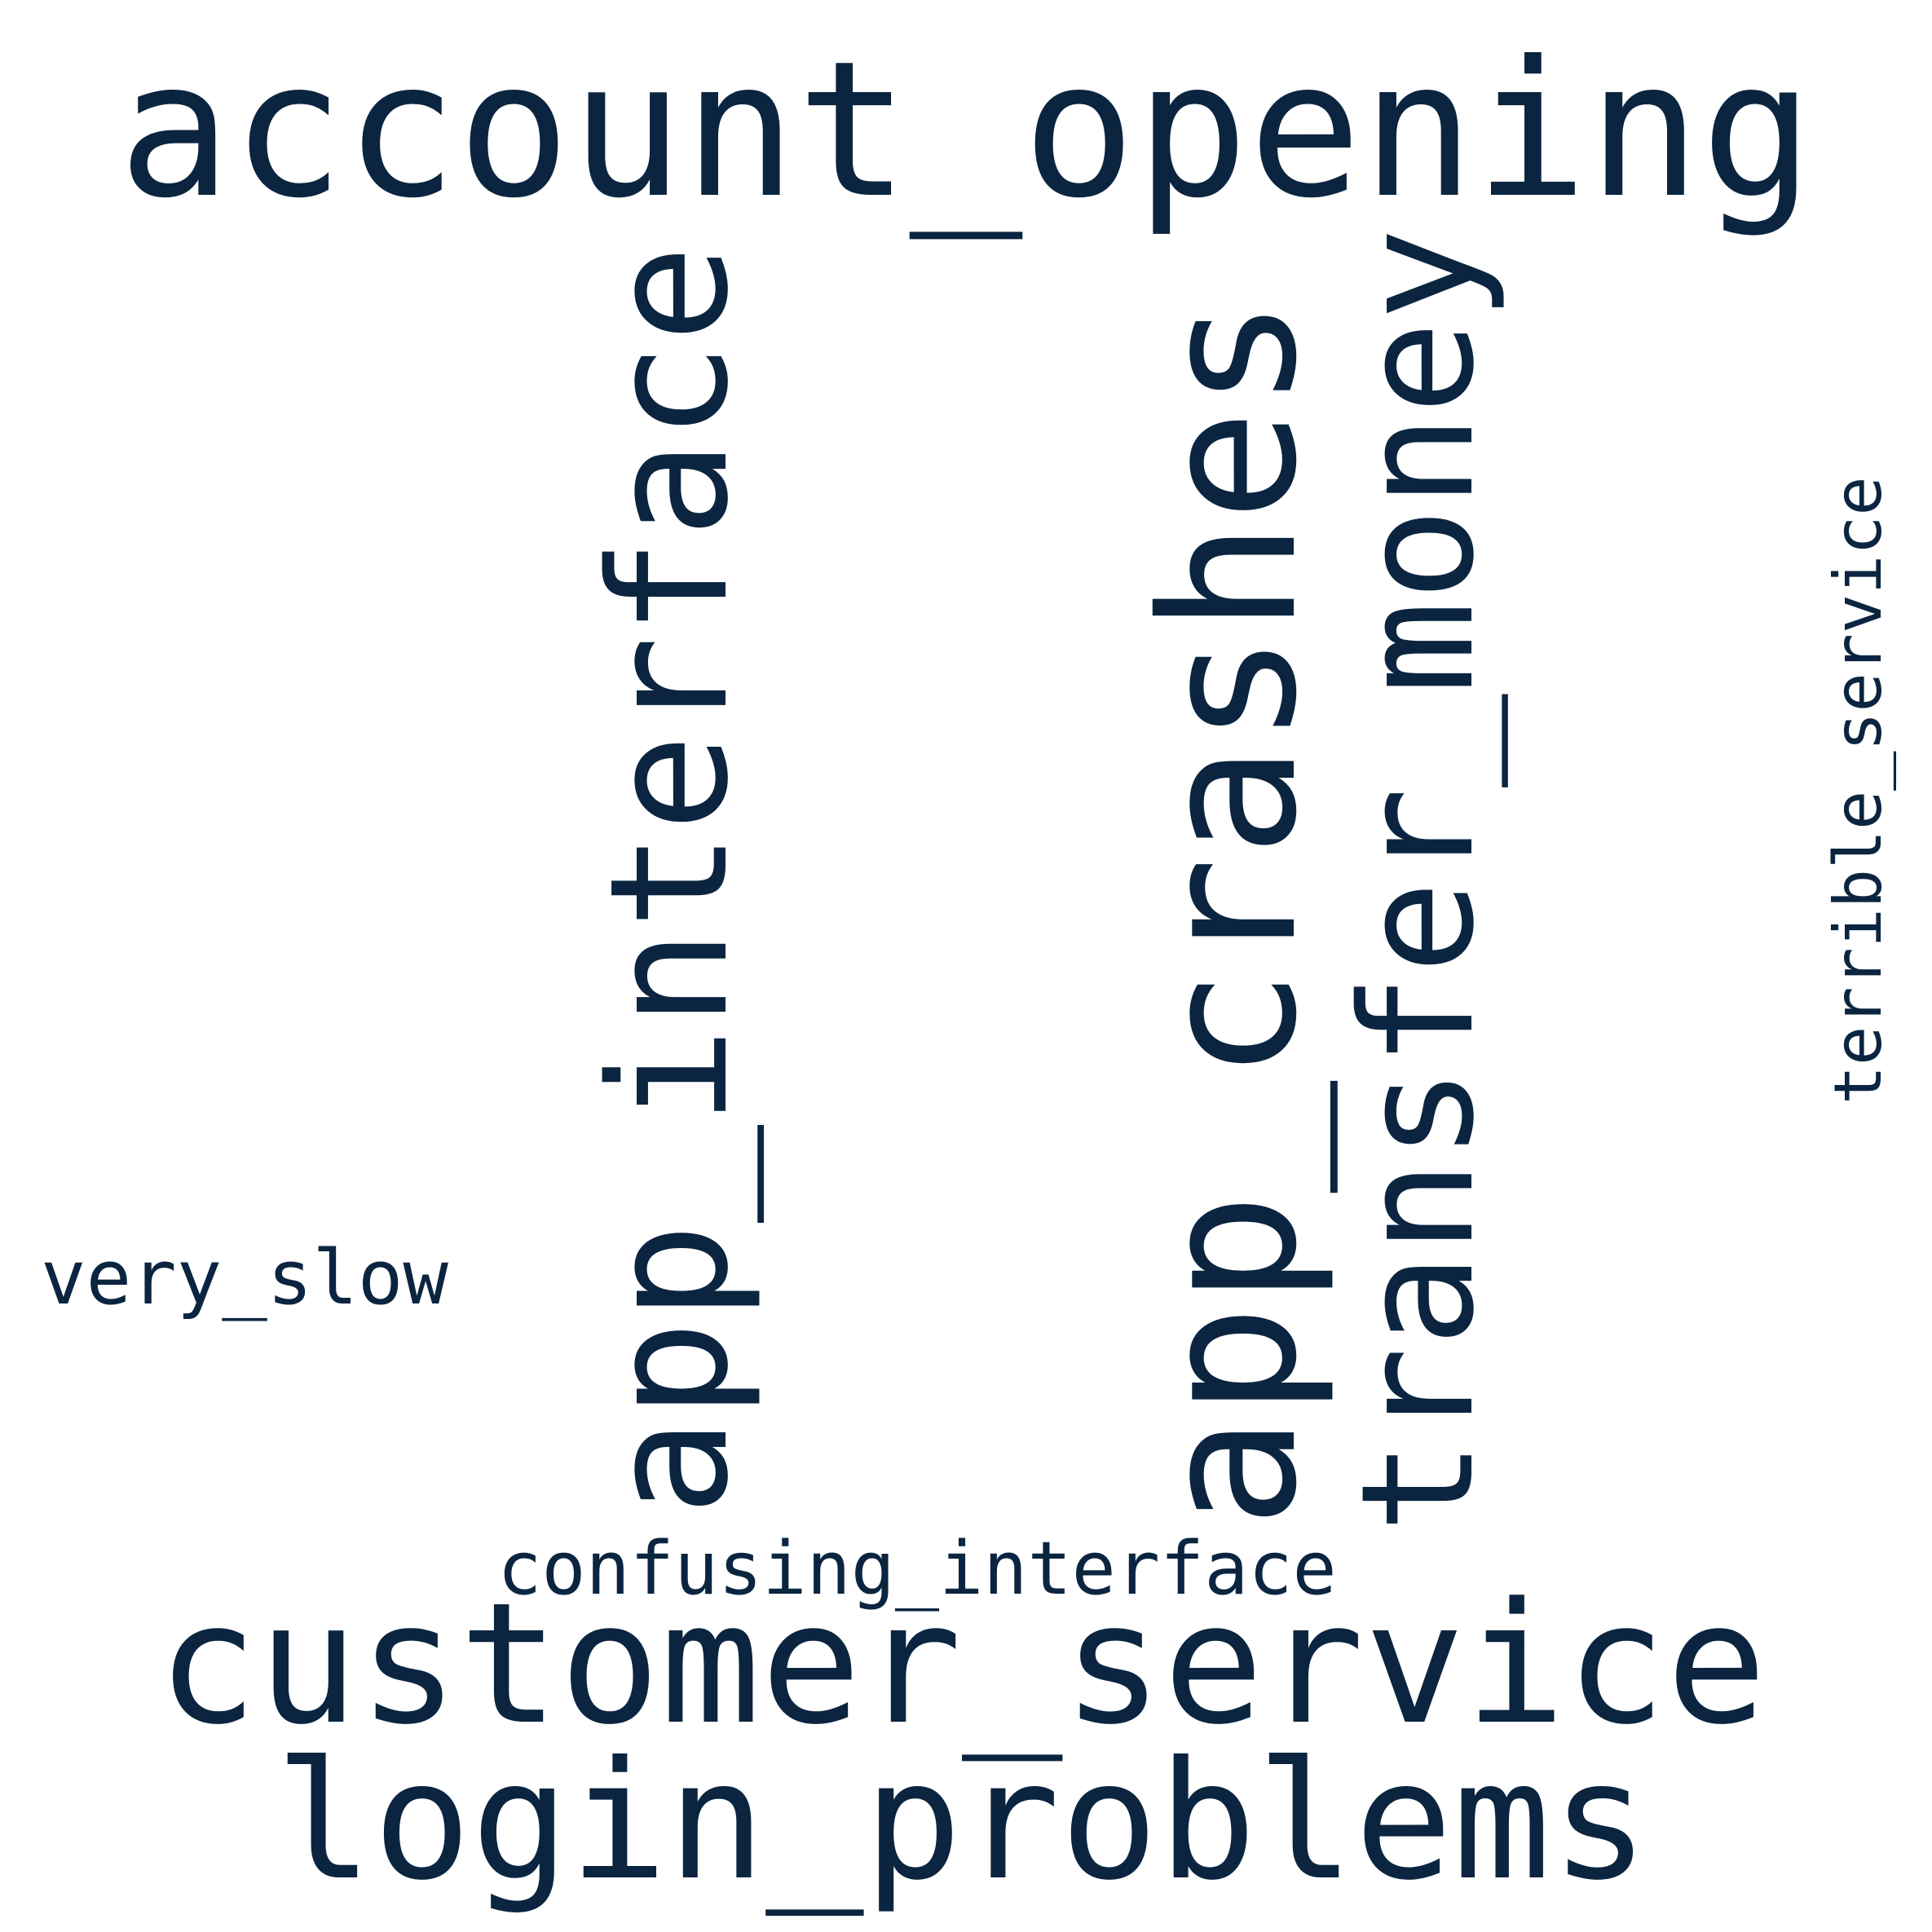 Image resolution: width=1932 pixels, height=1932 pixels. I want to click on word-login-problems: login_problems, so click(962, 1822).